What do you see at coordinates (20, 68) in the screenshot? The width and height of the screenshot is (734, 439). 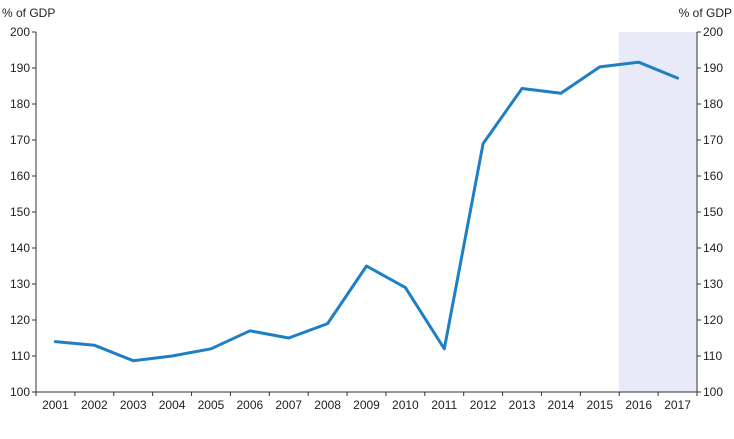 I see `y-tick-label-left: 190` at bounding box center [20, 68].